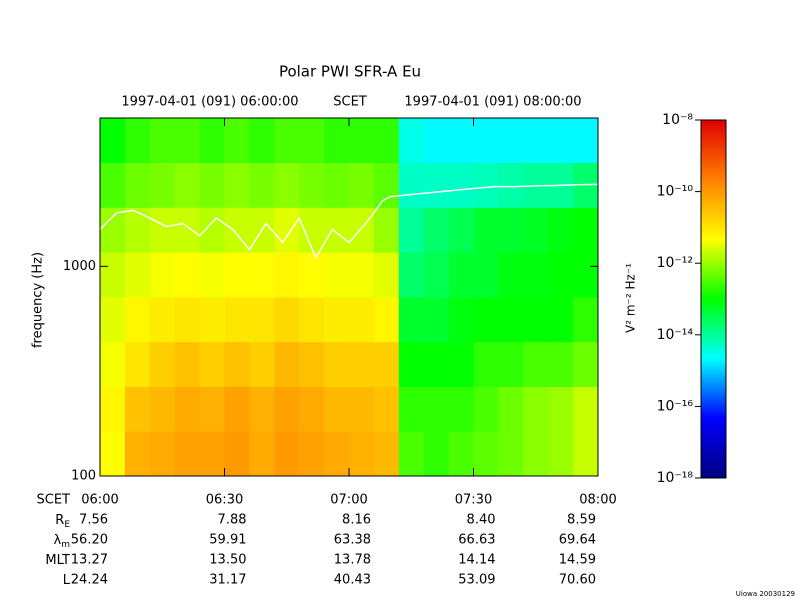  I want to click on ephemeris-value: 13.27, so click(89, 560).